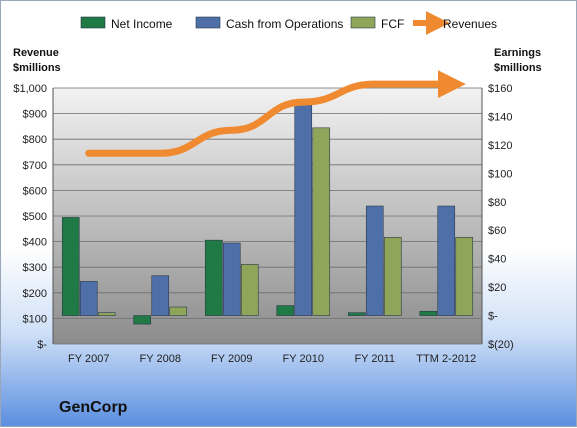  What do you see at coordinates (142, 24) in the screenshot?
I see `legend-label-net-income: Net Income` at bounding box center [142, 24].